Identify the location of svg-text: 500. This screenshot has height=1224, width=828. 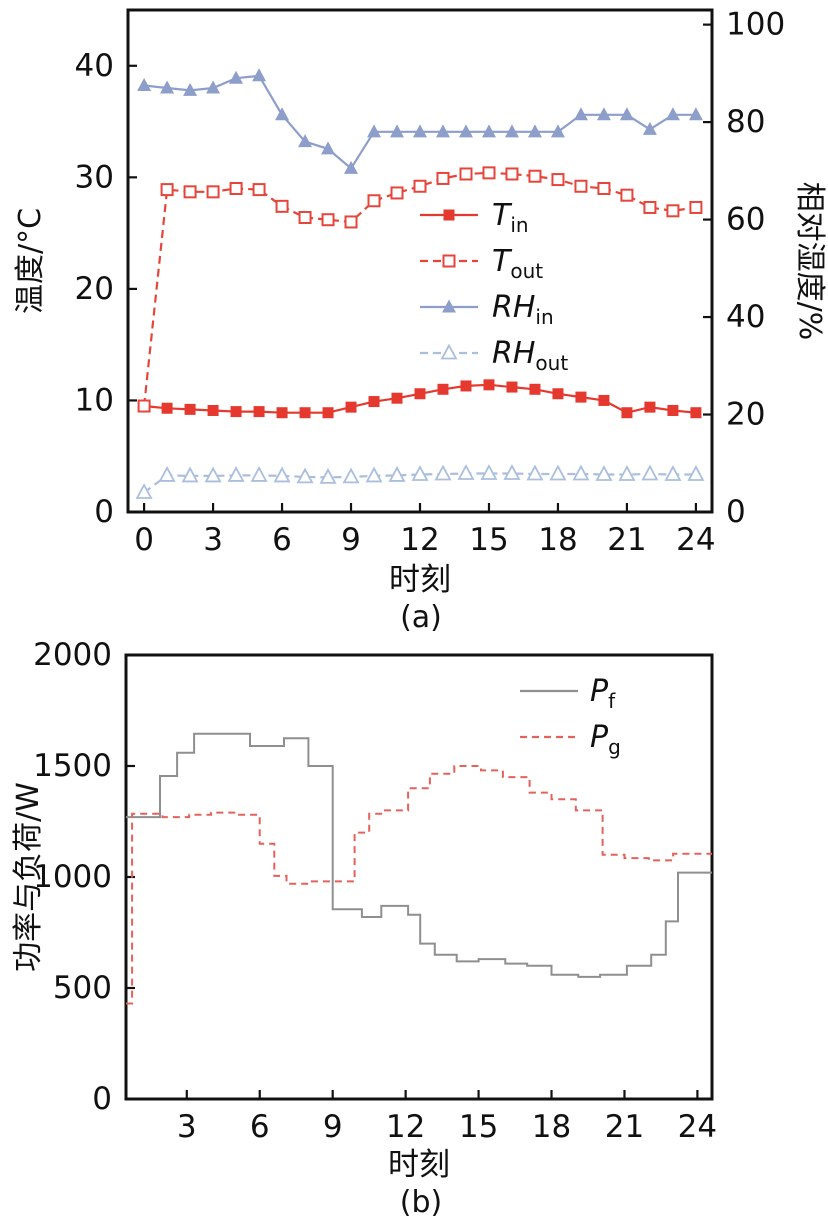
(82, 988).